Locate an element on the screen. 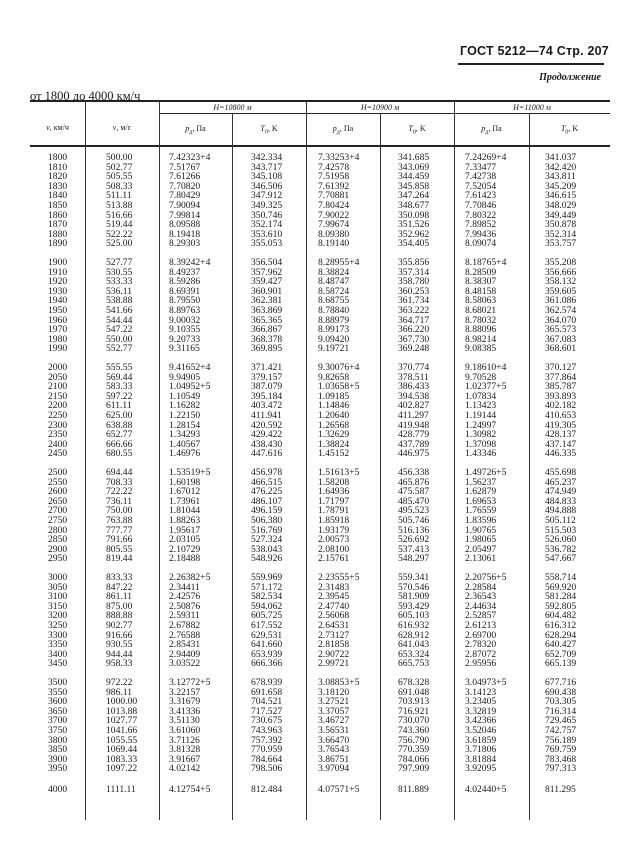  cell-pressure-11000: 1.98065 is located at coordinates (481, 540).